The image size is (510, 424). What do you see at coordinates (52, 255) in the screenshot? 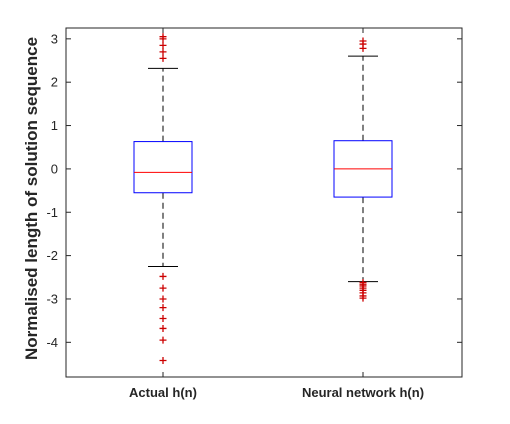
I see `y-tick-label: -2` at bounding box center [52, 255].